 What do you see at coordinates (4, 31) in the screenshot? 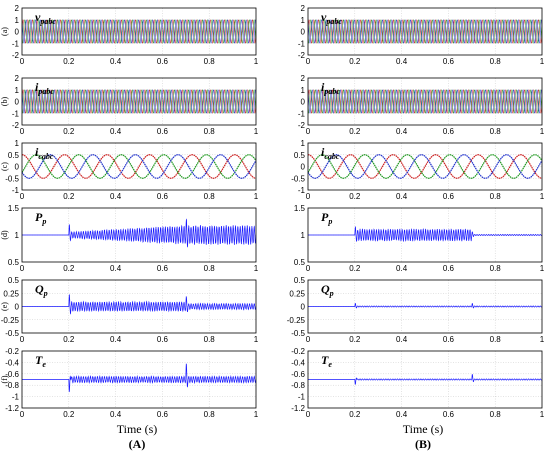
I see `row-label-a: (a)` at bounding box center [4, 31].